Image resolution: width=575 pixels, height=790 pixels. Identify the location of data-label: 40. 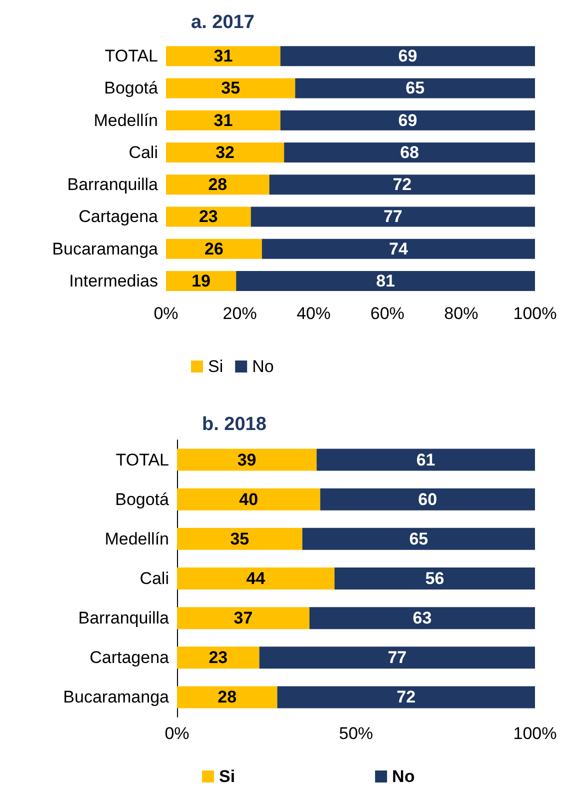
(248, 499).